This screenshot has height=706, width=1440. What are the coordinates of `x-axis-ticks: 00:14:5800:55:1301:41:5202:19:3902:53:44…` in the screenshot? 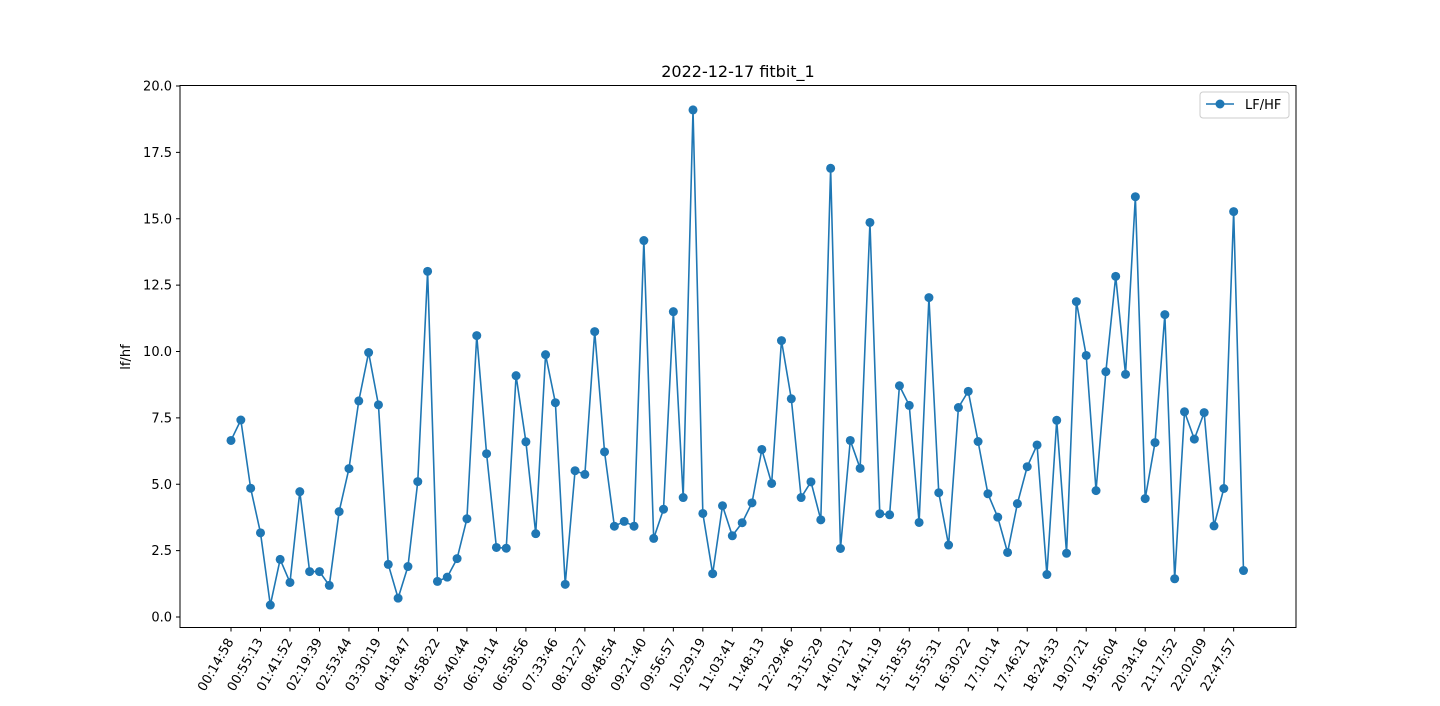 It's located at (717, 660).